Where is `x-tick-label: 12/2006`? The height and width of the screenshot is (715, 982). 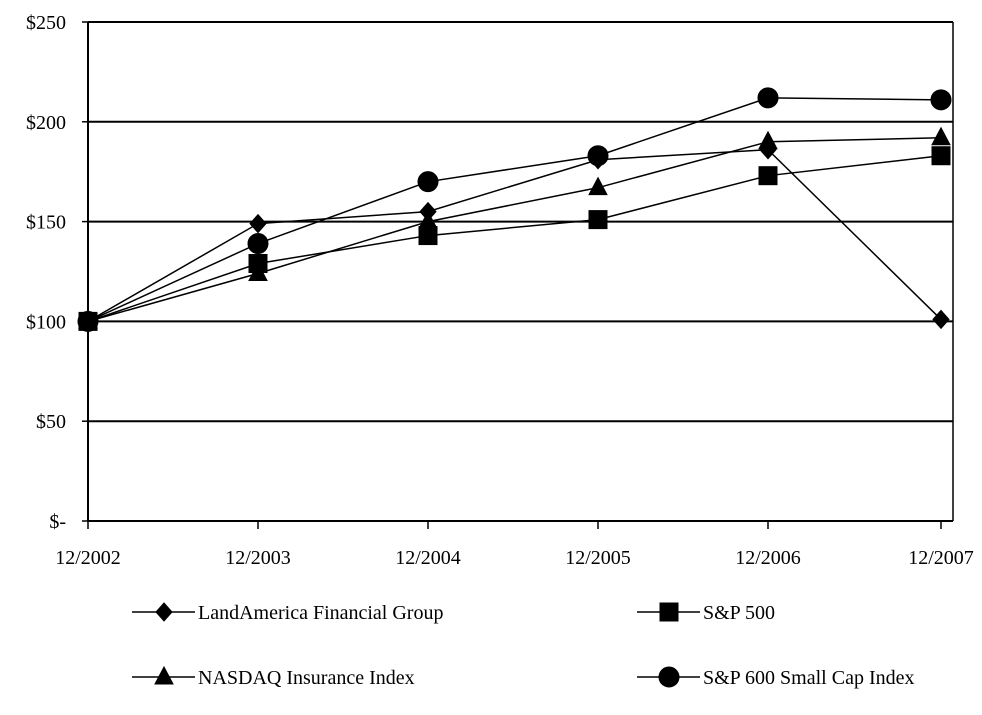 x-tick-label: 12/2006 is located at coordinates (768, 558).